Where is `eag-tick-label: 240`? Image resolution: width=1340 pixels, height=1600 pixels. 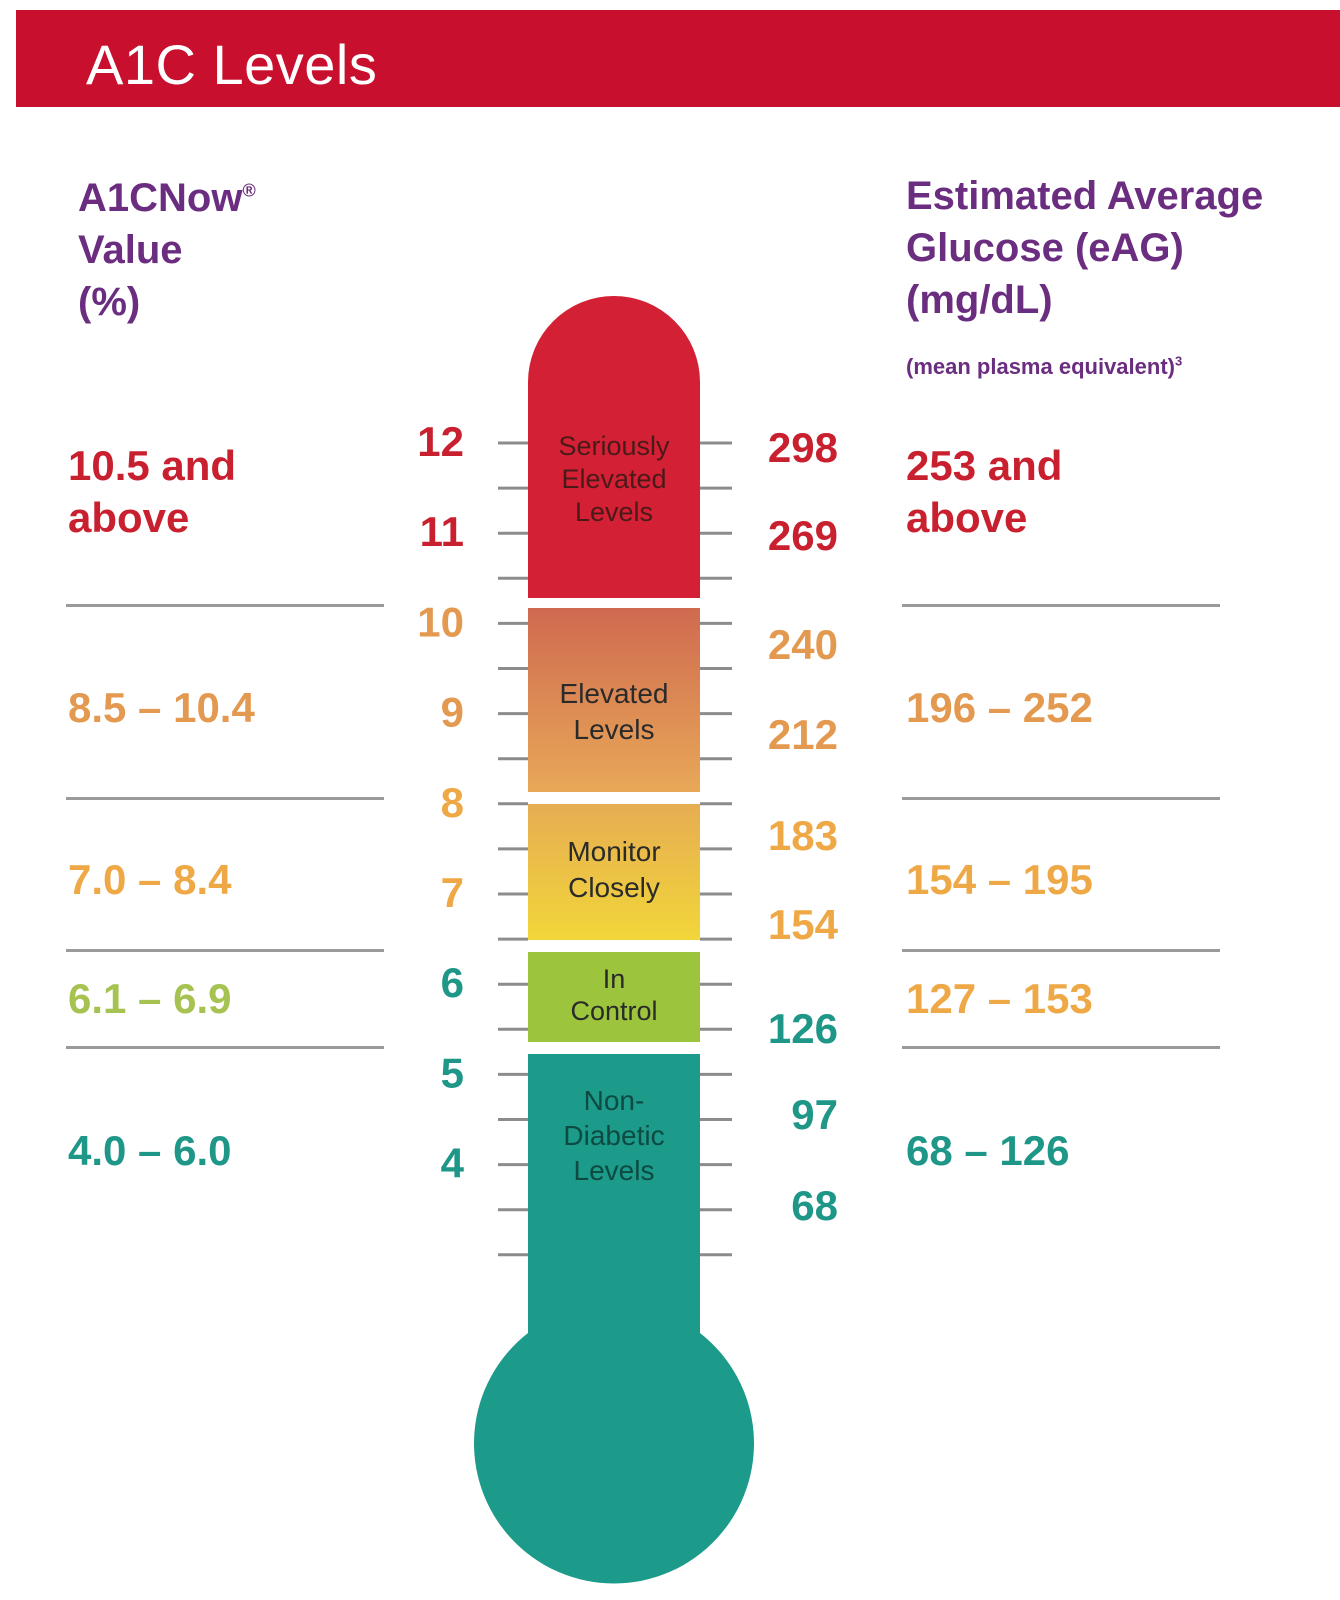 eag-tick-label: 240 is located at coordinates (803, 644).